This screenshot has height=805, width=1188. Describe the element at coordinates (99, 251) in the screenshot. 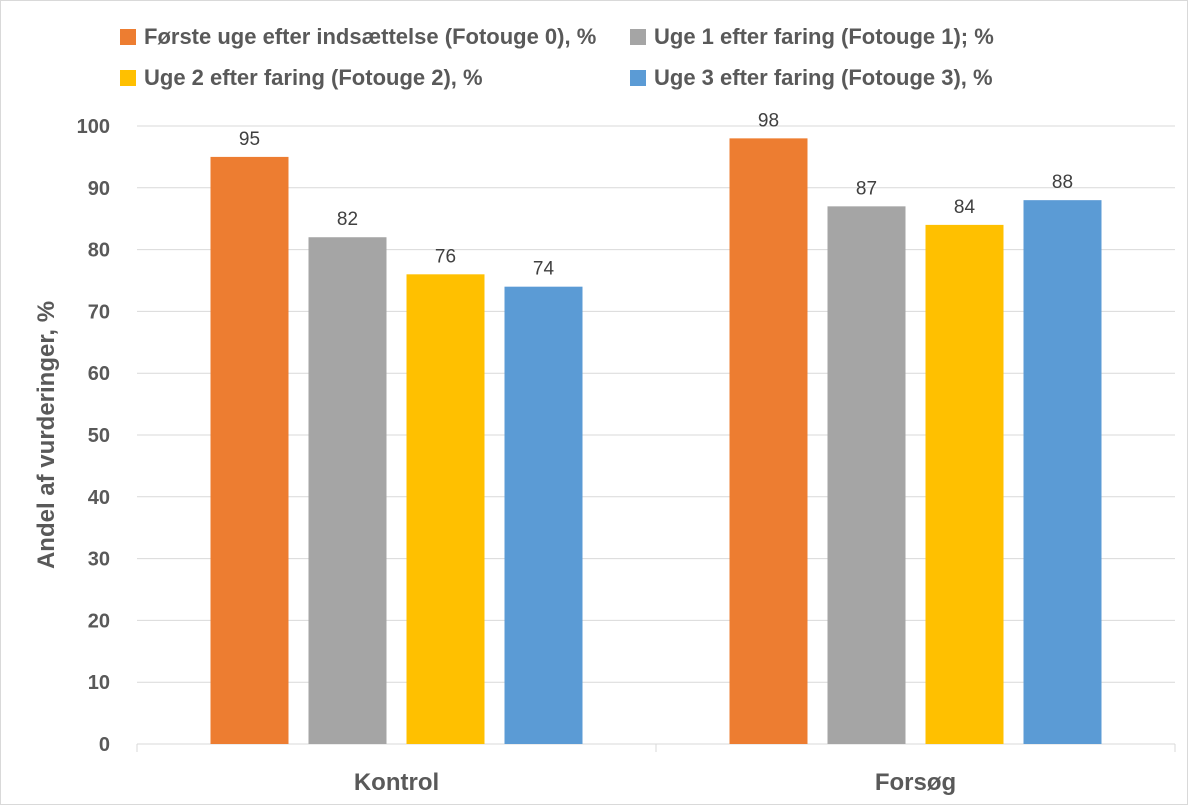

I see `y-tick-label: 80` at that location.